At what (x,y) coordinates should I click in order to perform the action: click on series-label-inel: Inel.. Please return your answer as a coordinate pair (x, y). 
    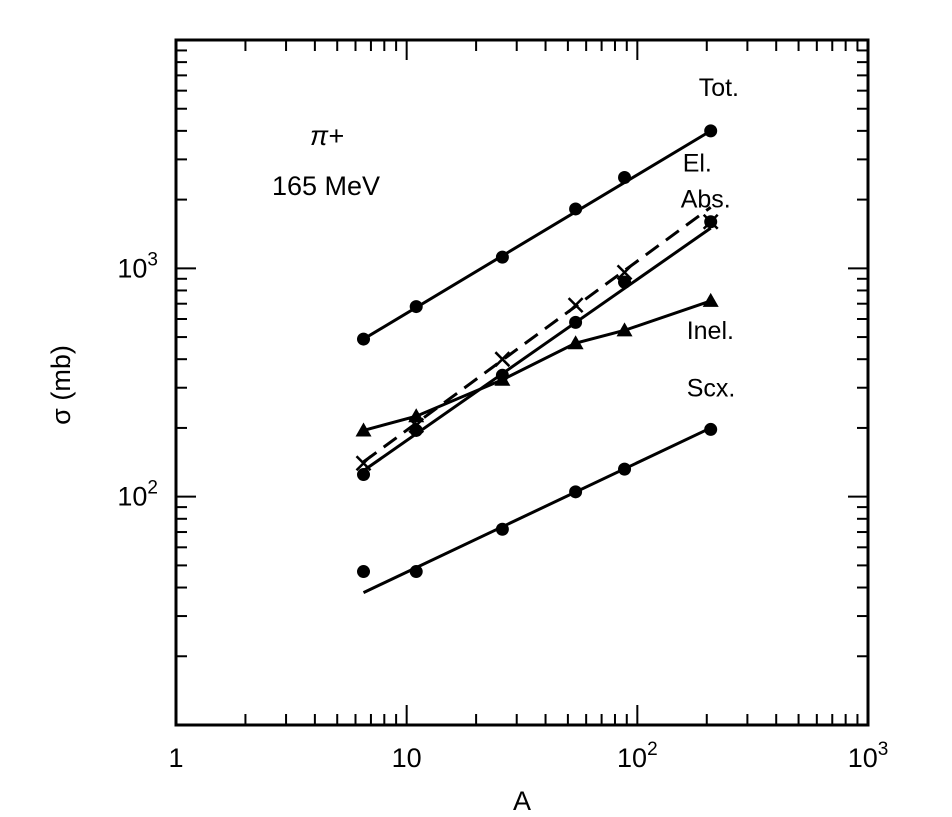
    Looking at the image, I should click on (710, 331).